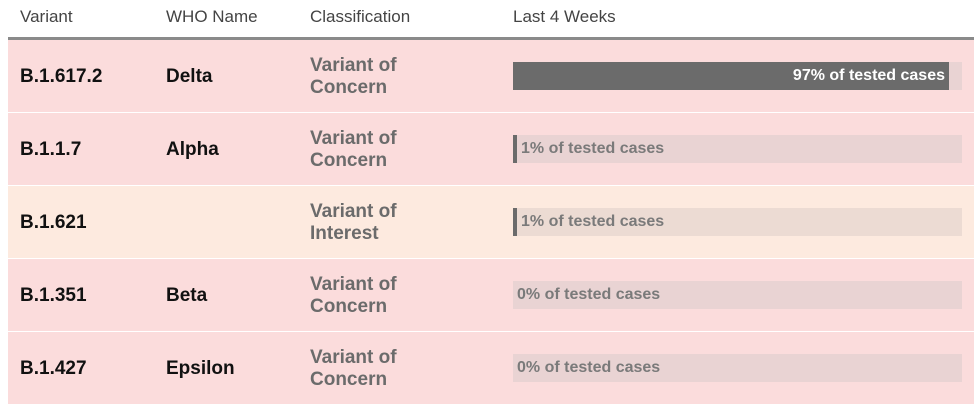  I want to click on bar-track: 97% of tested cases, so click(737, 76).